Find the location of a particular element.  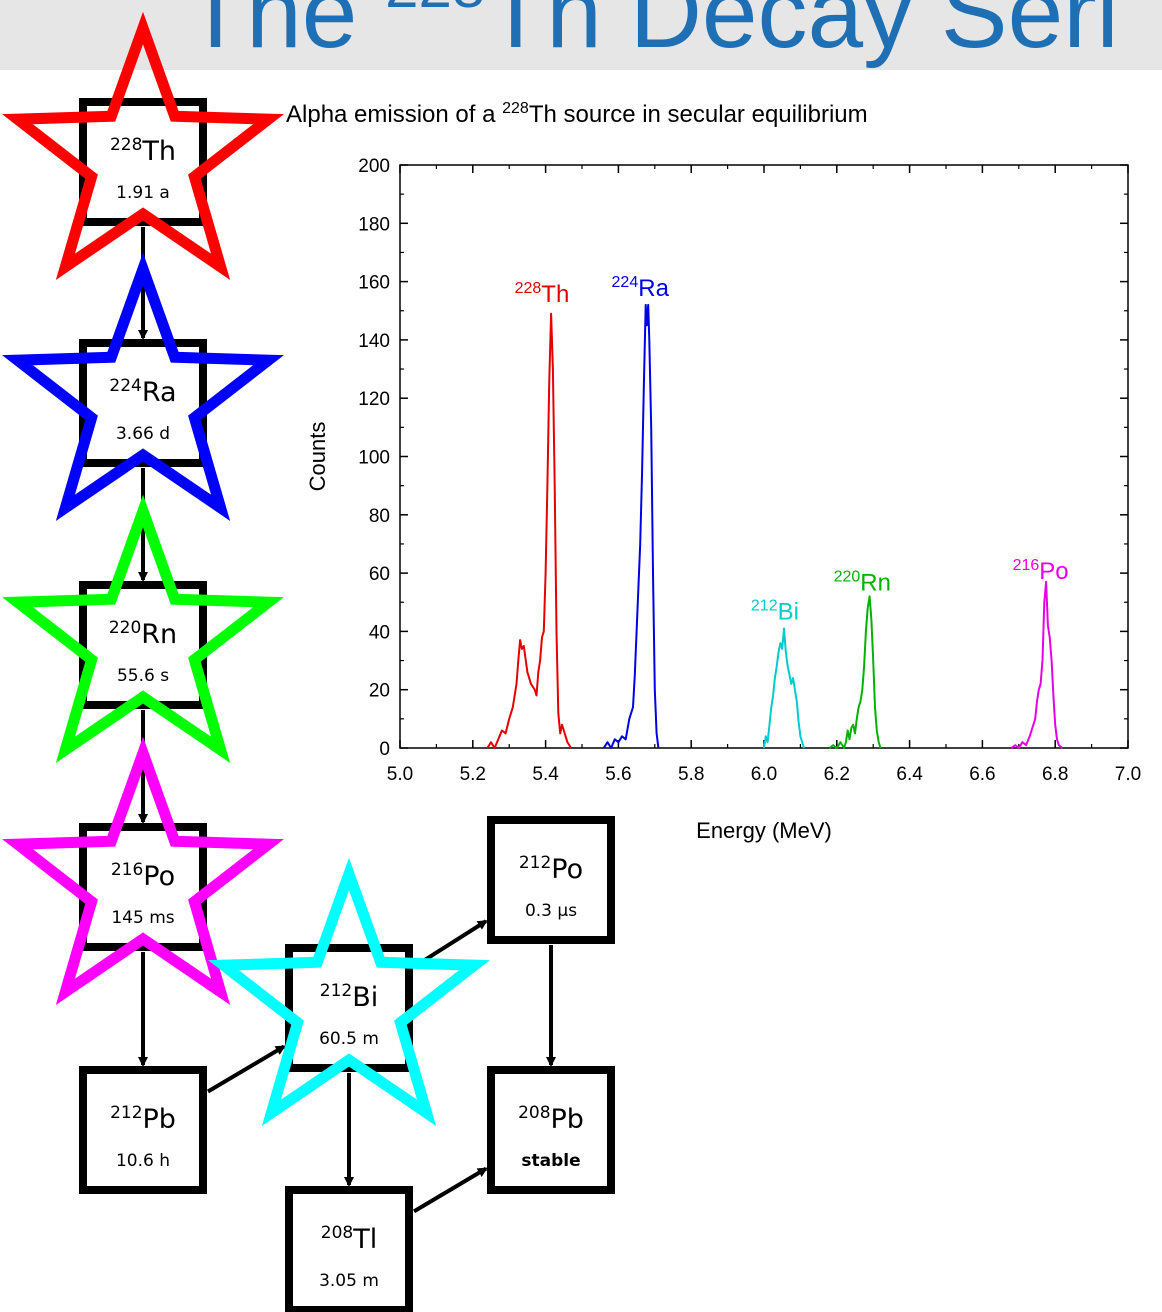

nuclide-mass: 220 is located at coordinates (125, 628).